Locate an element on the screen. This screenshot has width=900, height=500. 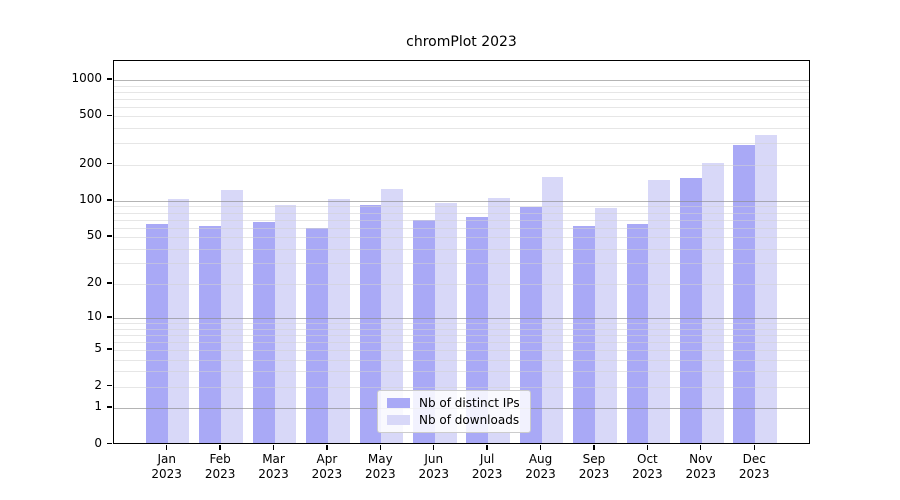
y-tick-label: 10 is located at coordinates (94, 315).